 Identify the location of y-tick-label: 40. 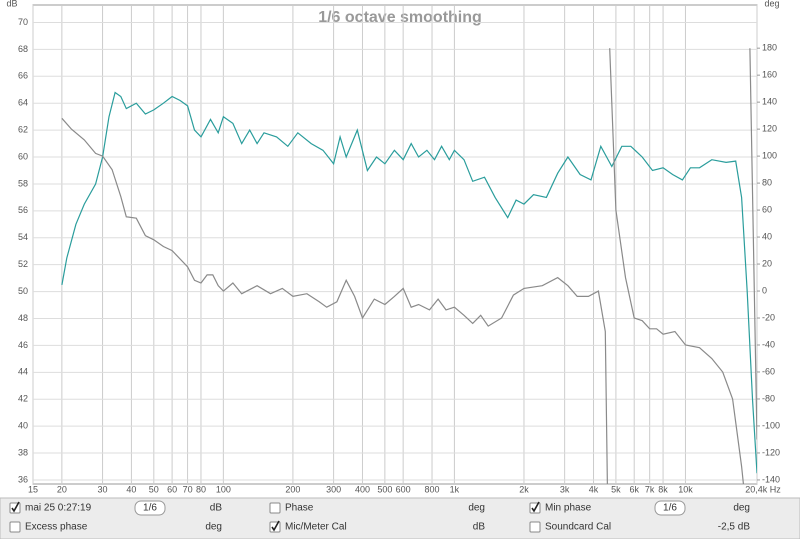
(23, 426).